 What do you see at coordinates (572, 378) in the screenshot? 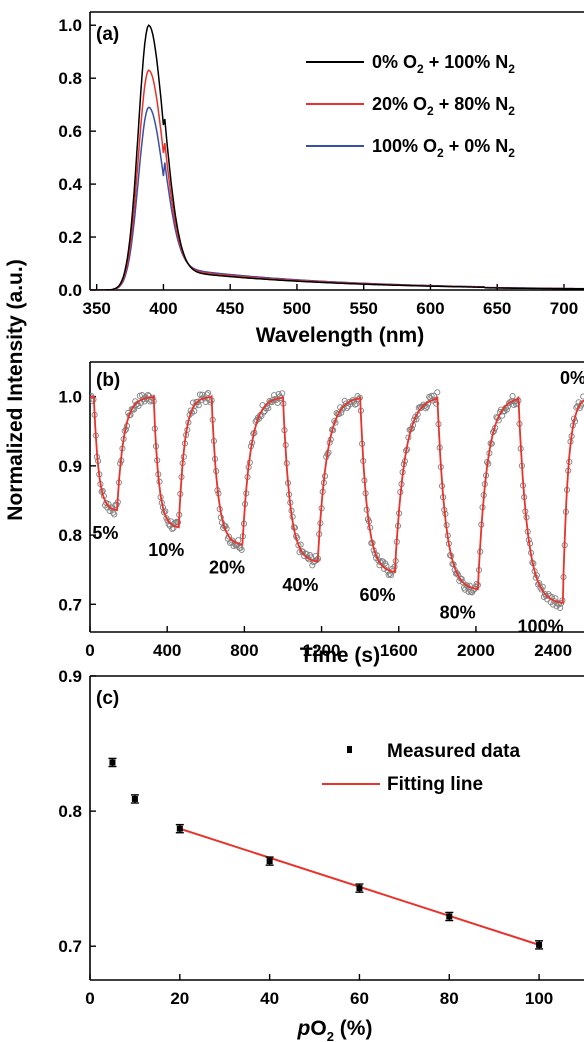
I see `panel-b-annotation-0pct: 0%` at bounding box center [572, 378].